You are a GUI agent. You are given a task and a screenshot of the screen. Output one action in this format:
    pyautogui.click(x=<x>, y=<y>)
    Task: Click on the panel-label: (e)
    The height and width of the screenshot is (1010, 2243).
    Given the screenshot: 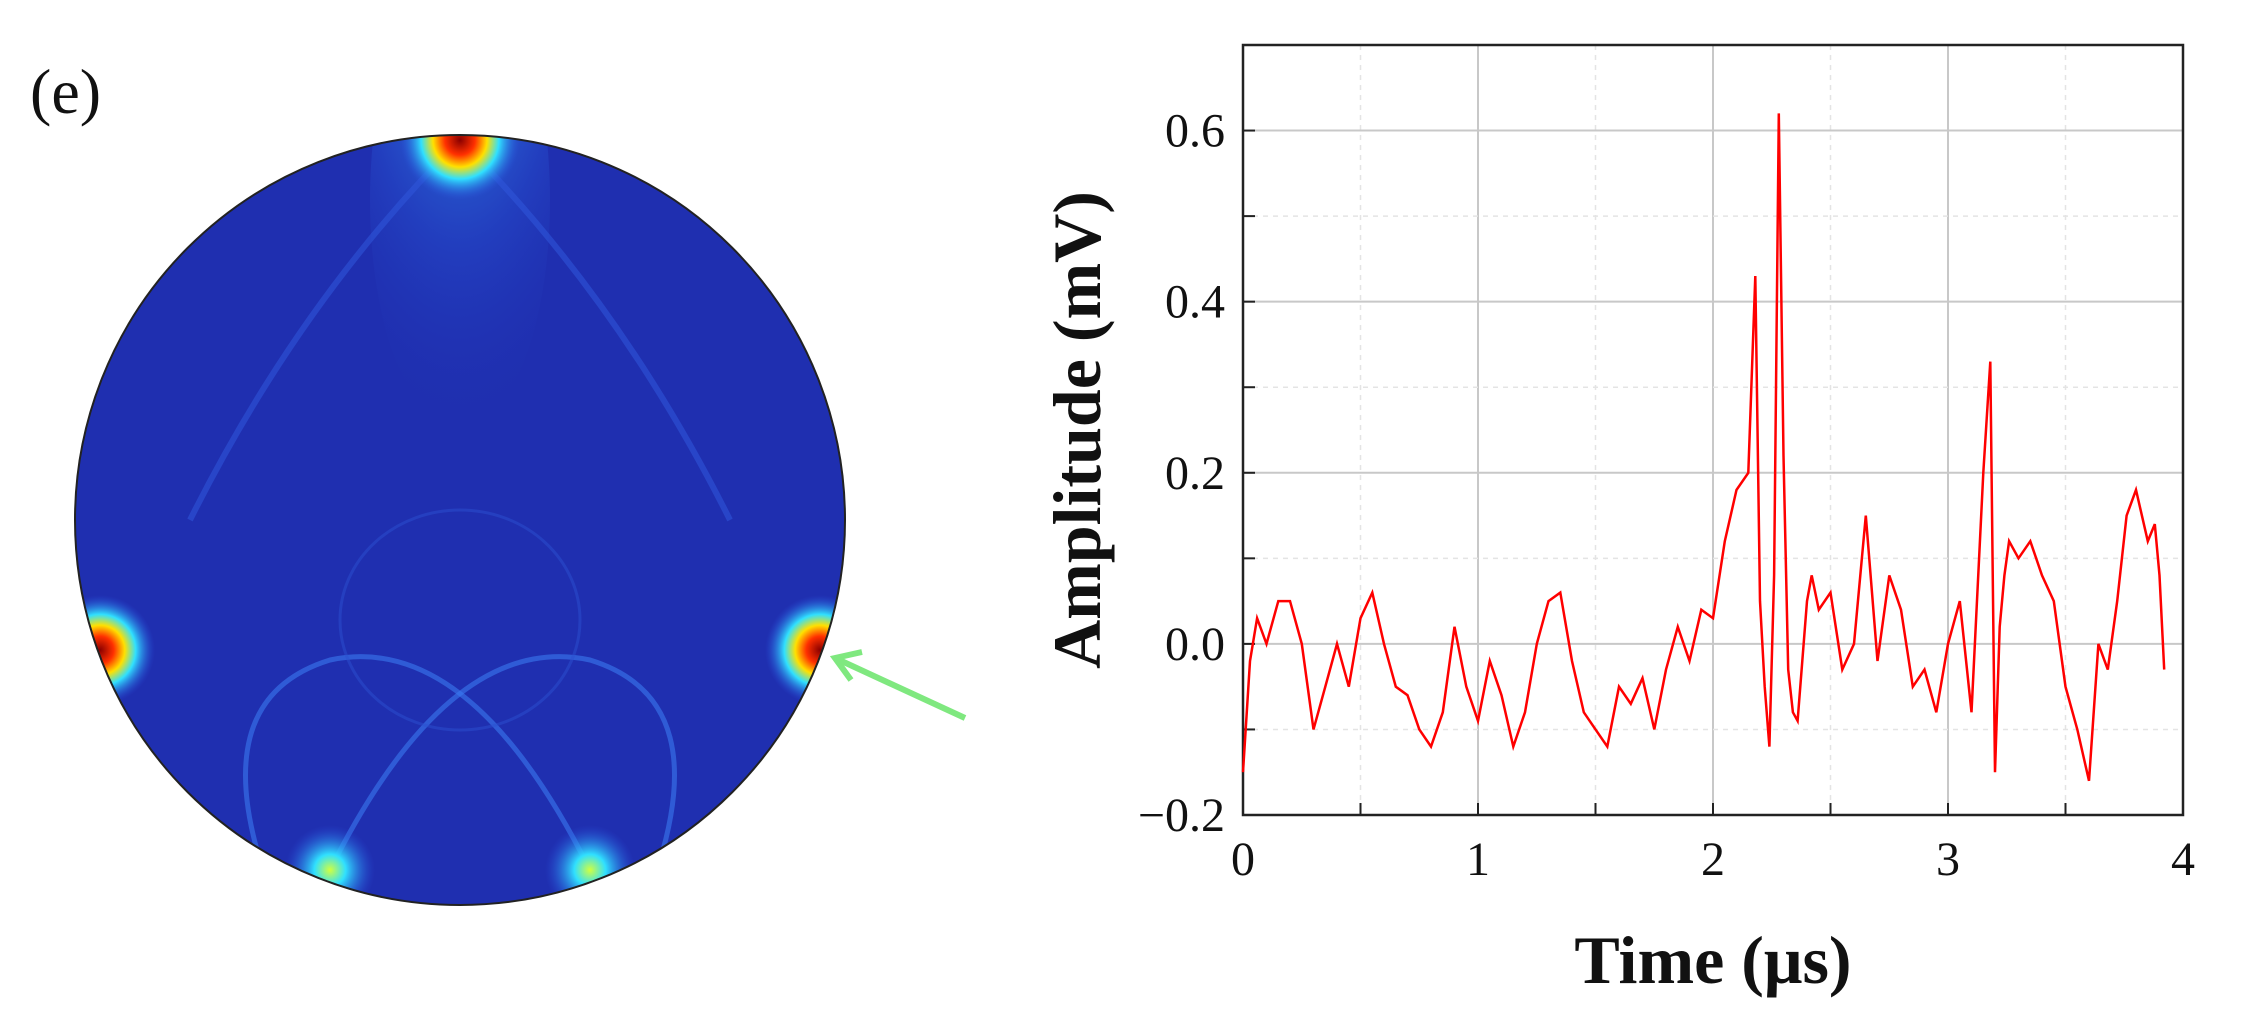 What is the action you would take?
    pyautogui.click(x=66, y=91)
    